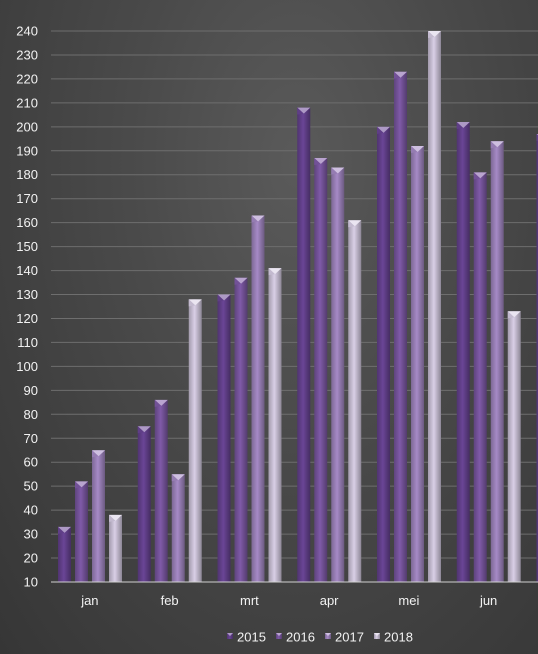  Describe the element at coordinates (329, 600) in the screenshot. I see `x-tick-label: apr` at that location.